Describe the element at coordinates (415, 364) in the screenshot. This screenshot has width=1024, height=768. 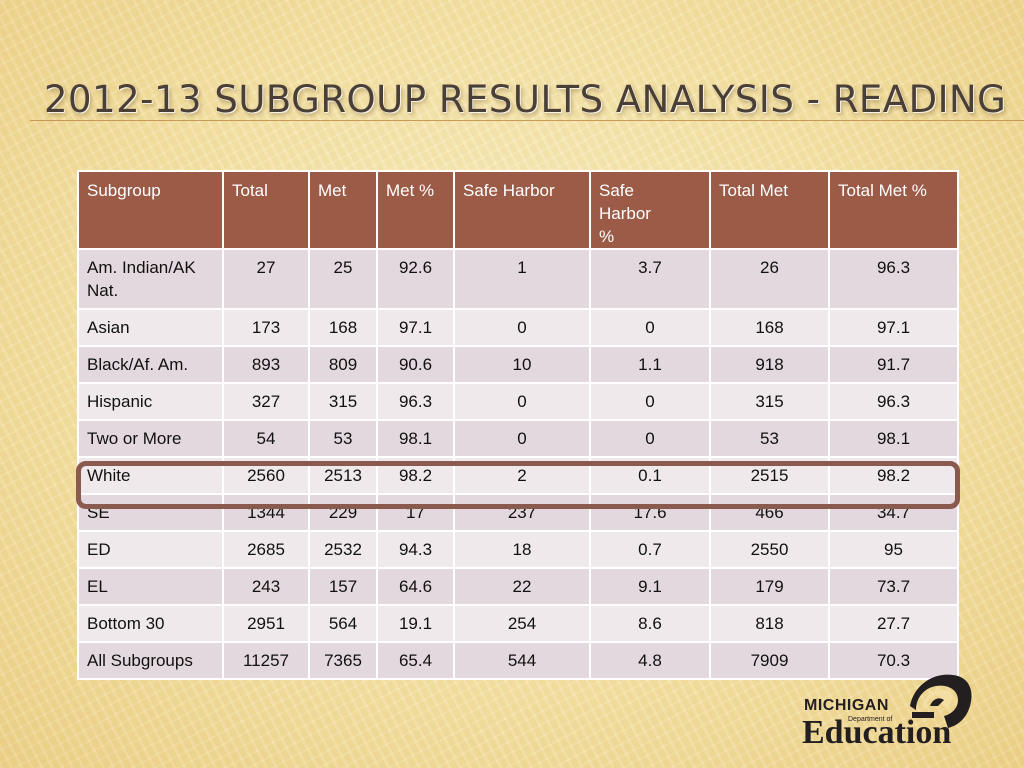
I see `cell-met-percent: 90.6` at that location.